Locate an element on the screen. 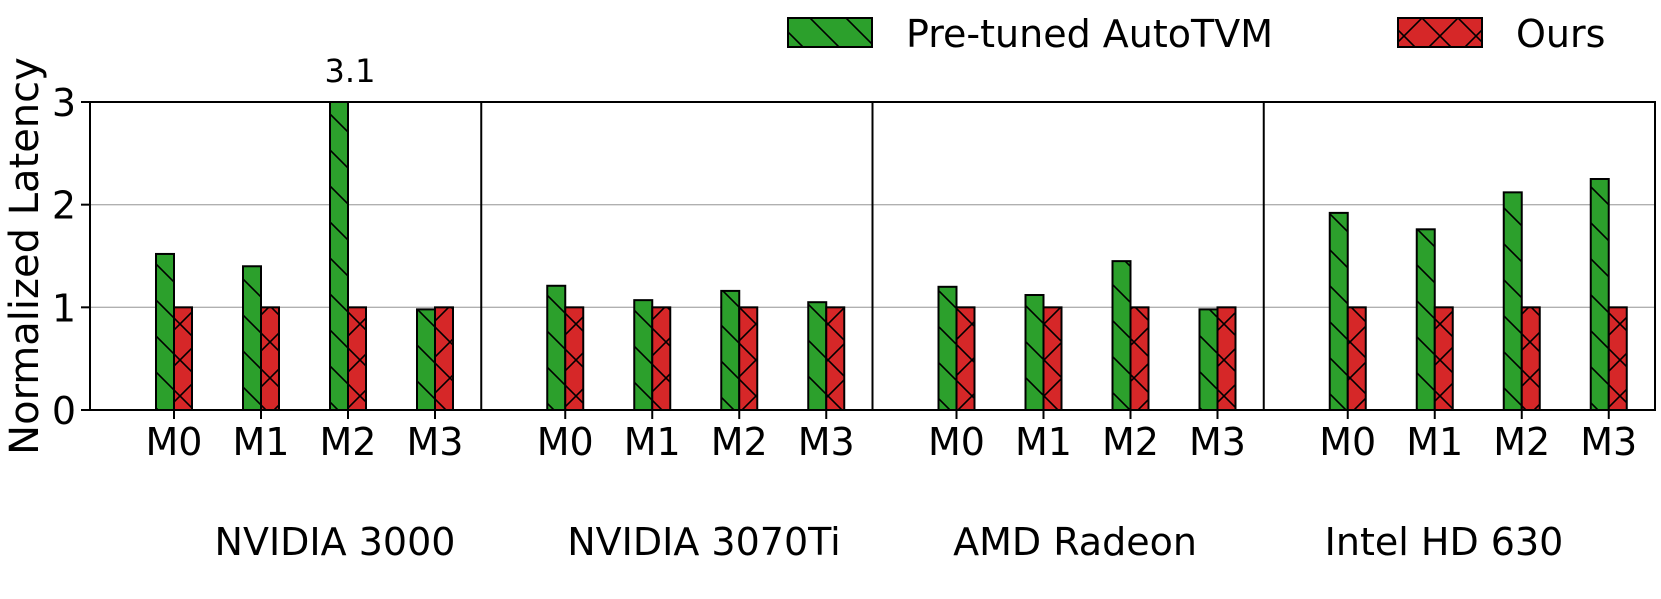 The image size is (1661, 599). y-tick-label: 2 is located at coordinates (64, 206).